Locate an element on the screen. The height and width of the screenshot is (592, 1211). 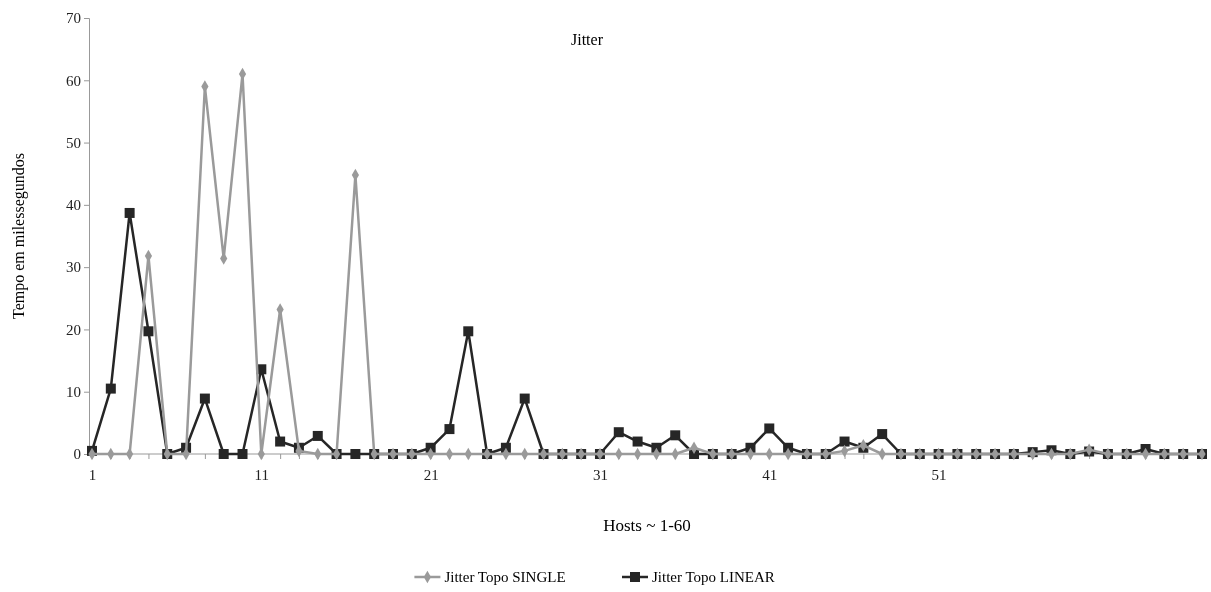
y-axis-title: Tempo em milessegundos is located at coordinates (19, 236).